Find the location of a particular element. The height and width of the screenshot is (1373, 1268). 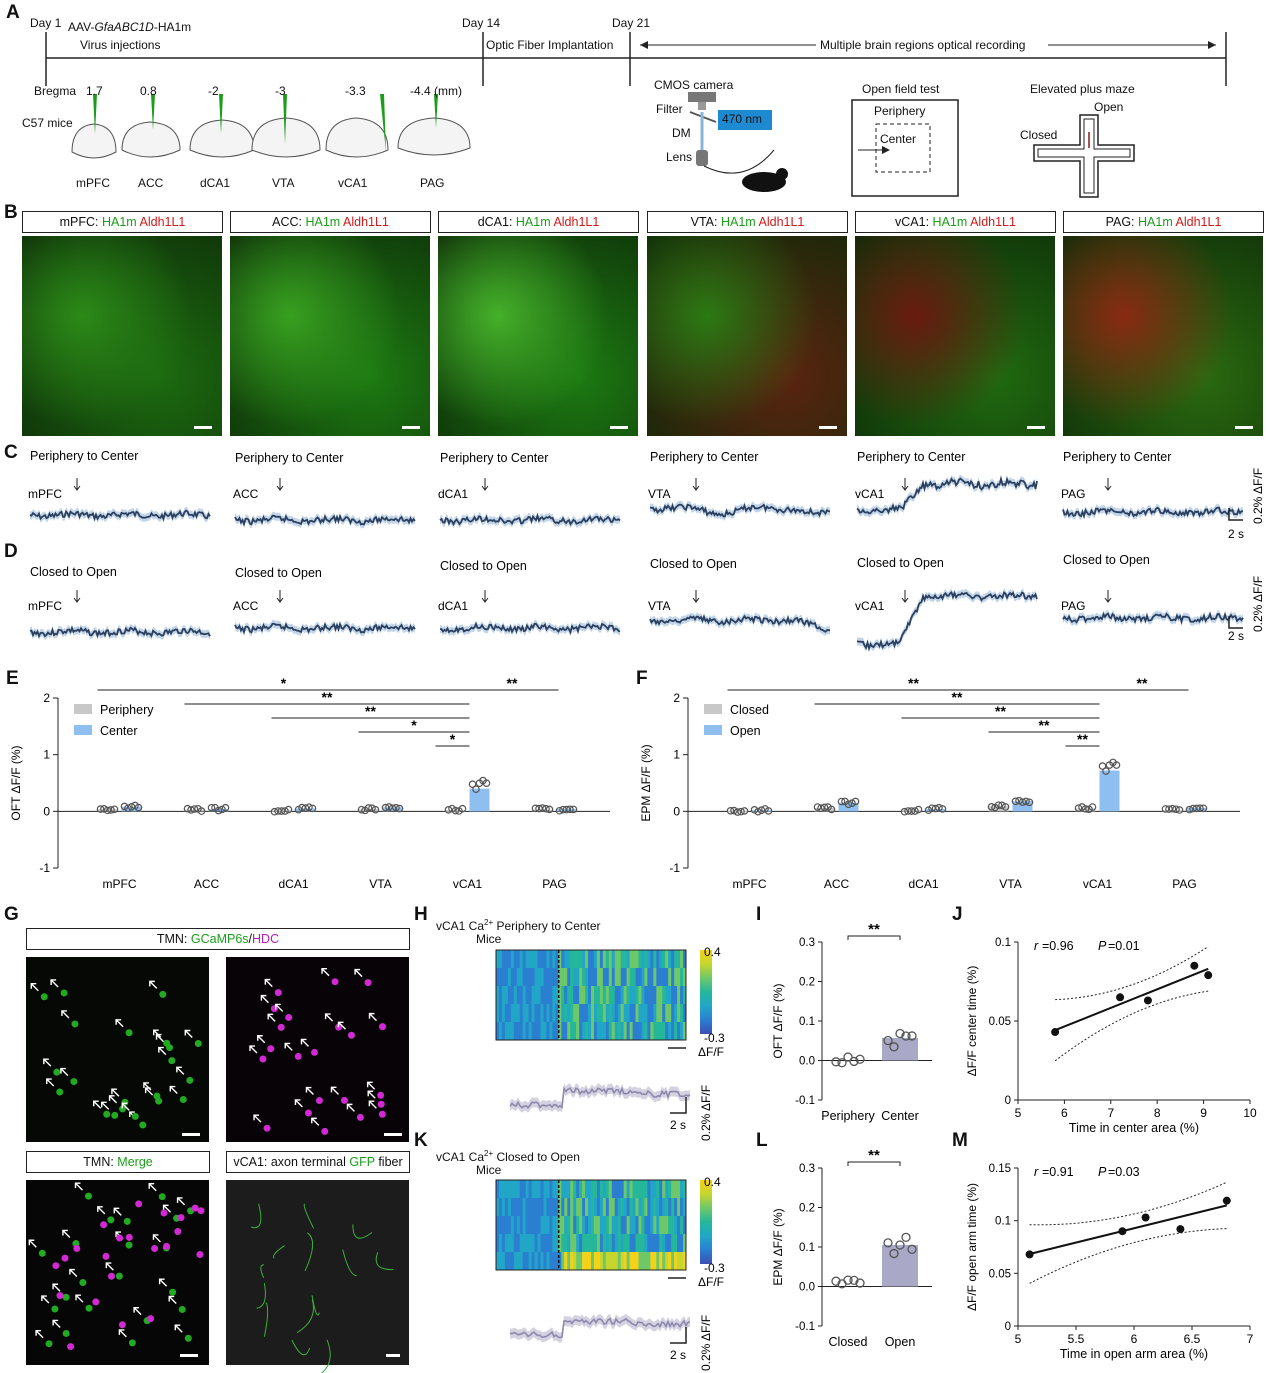

heatmap-k: 123450.4-0.3ΔF/F2 s0.2% ΔF/F is located at coordinates (610, 1273).